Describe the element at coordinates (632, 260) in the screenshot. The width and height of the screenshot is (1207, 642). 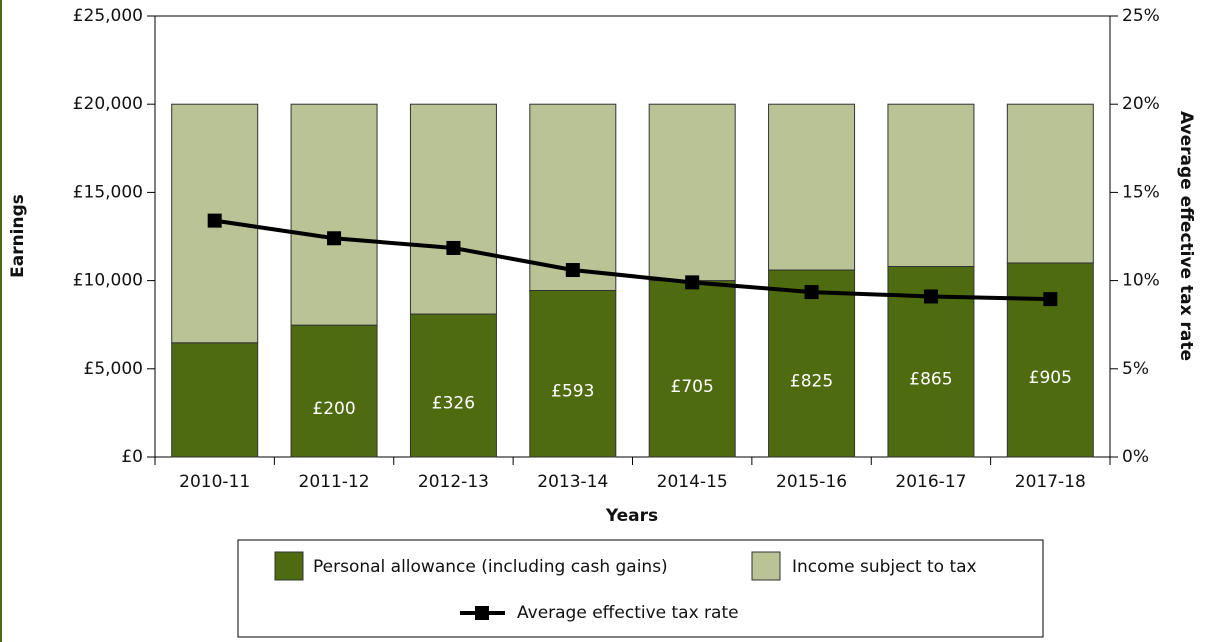
I see `line` at that location.